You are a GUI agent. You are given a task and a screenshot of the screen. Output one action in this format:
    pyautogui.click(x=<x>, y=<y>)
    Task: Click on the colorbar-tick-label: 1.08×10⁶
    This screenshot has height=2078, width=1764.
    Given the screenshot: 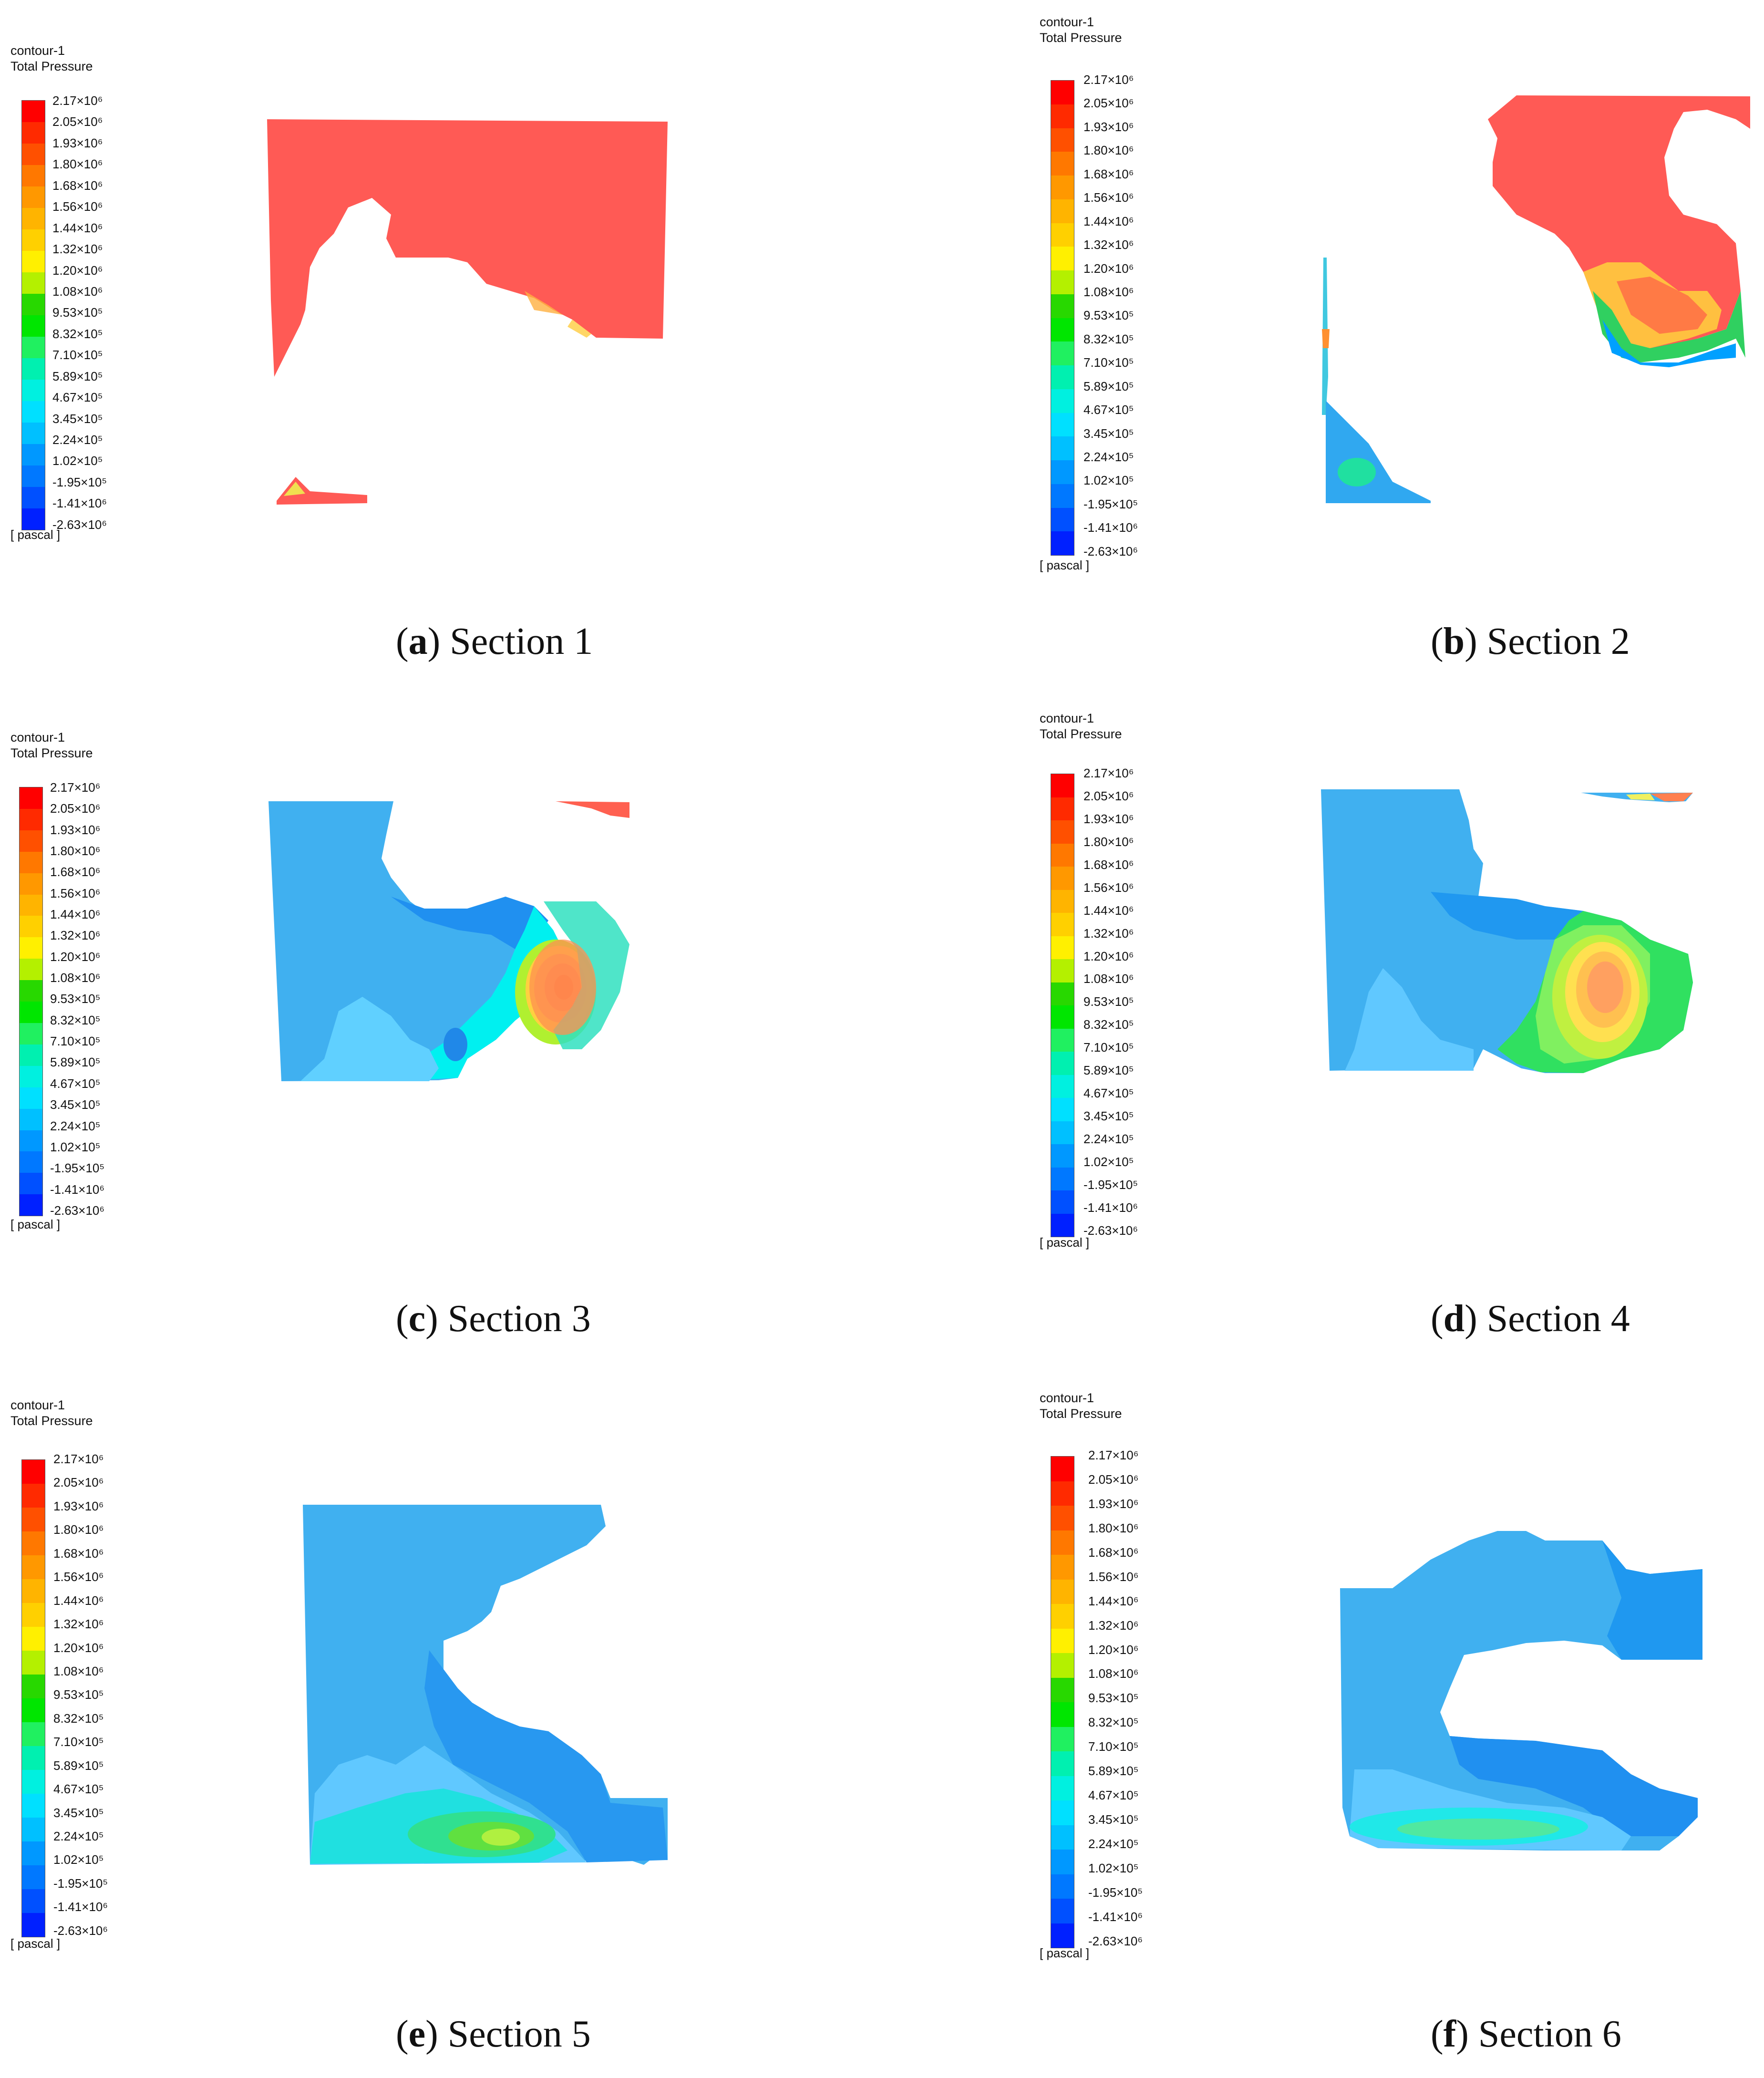 What is the action you would take?
    pyautogui.click(x=1108, y=291)
    